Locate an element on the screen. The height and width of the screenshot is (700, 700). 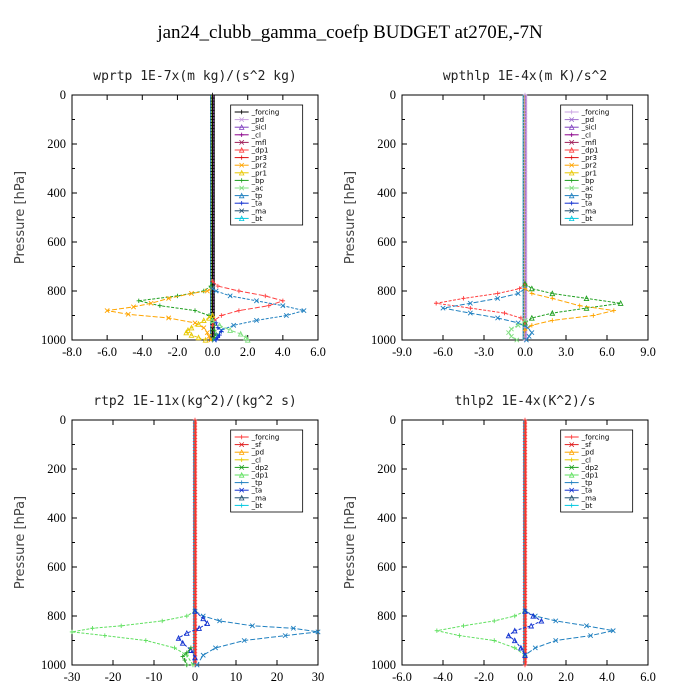
panel-title: wpthlp 1E-4x(m K)/s^2 is located at coordinates (525, 76).